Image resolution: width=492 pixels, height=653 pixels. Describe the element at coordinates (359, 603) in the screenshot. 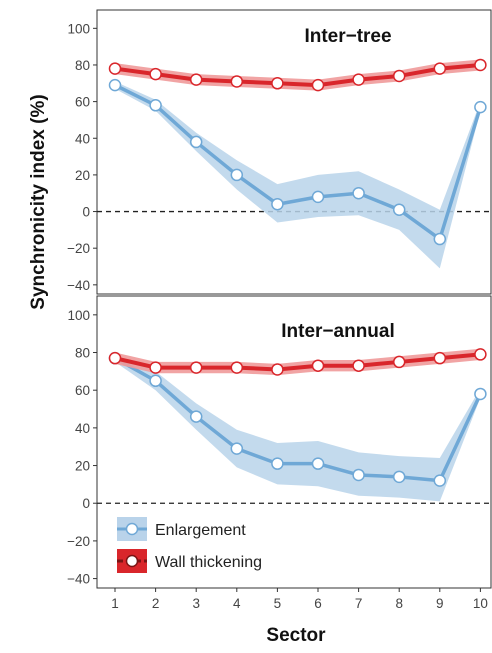

I see `x-tick-label: 7` at that location.